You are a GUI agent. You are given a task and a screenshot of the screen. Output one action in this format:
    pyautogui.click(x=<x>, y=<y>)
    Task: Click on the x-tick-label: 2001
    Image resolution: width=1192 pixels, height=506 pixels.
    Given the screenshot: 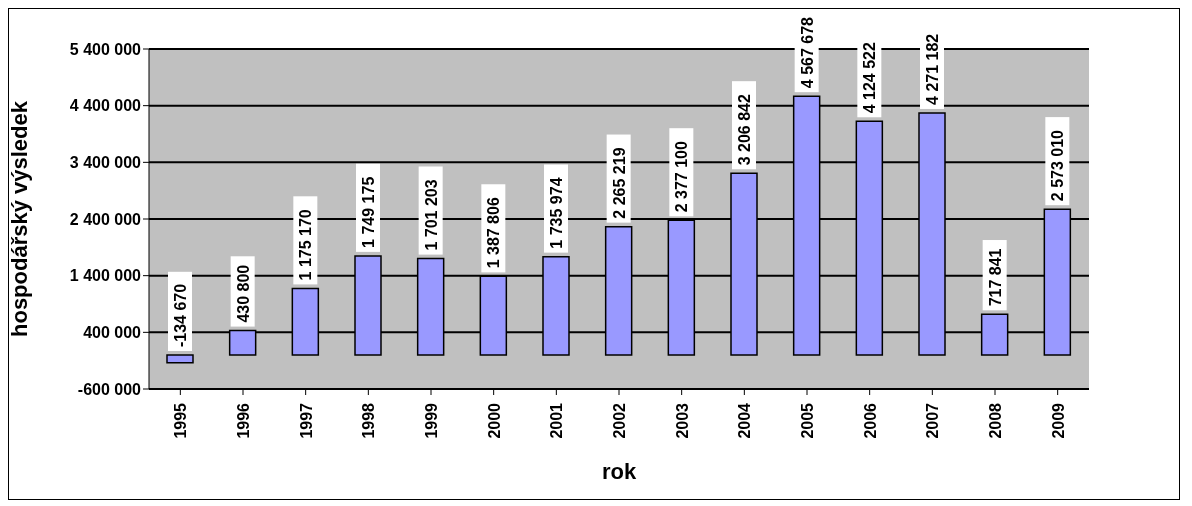 What is the action you would take?
    pyautogui.click(x=557, y=420)
    